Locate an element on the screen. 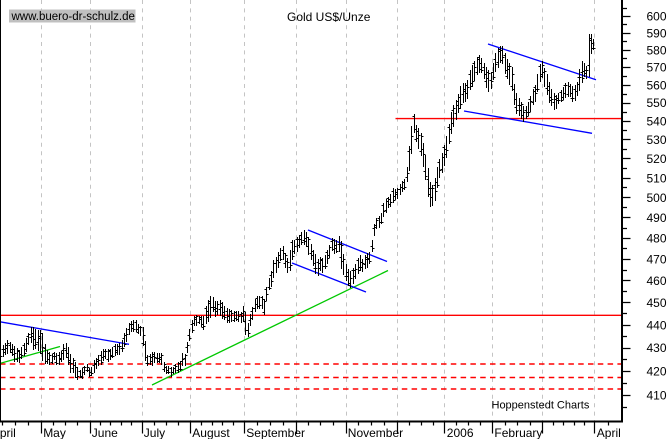 The width and height of the screenshot is (669, 439). svg-text: 420 is located at coordinates (656, 372).